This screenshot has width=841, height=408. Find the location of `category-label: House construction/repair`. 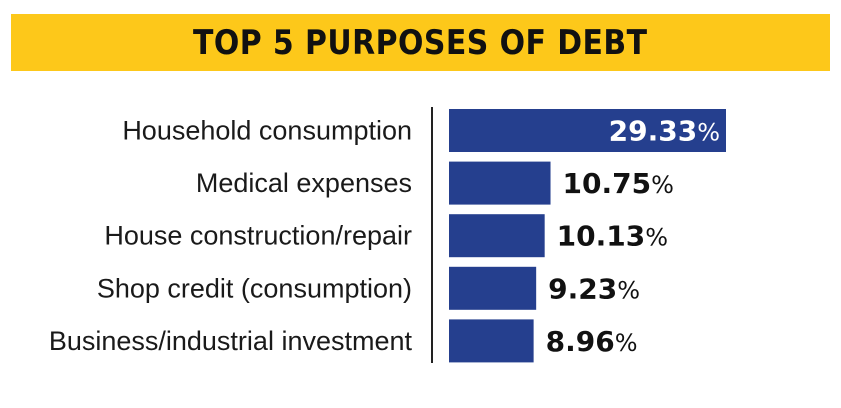

category-label: House construction/repair is located at coordinates (258, 236).